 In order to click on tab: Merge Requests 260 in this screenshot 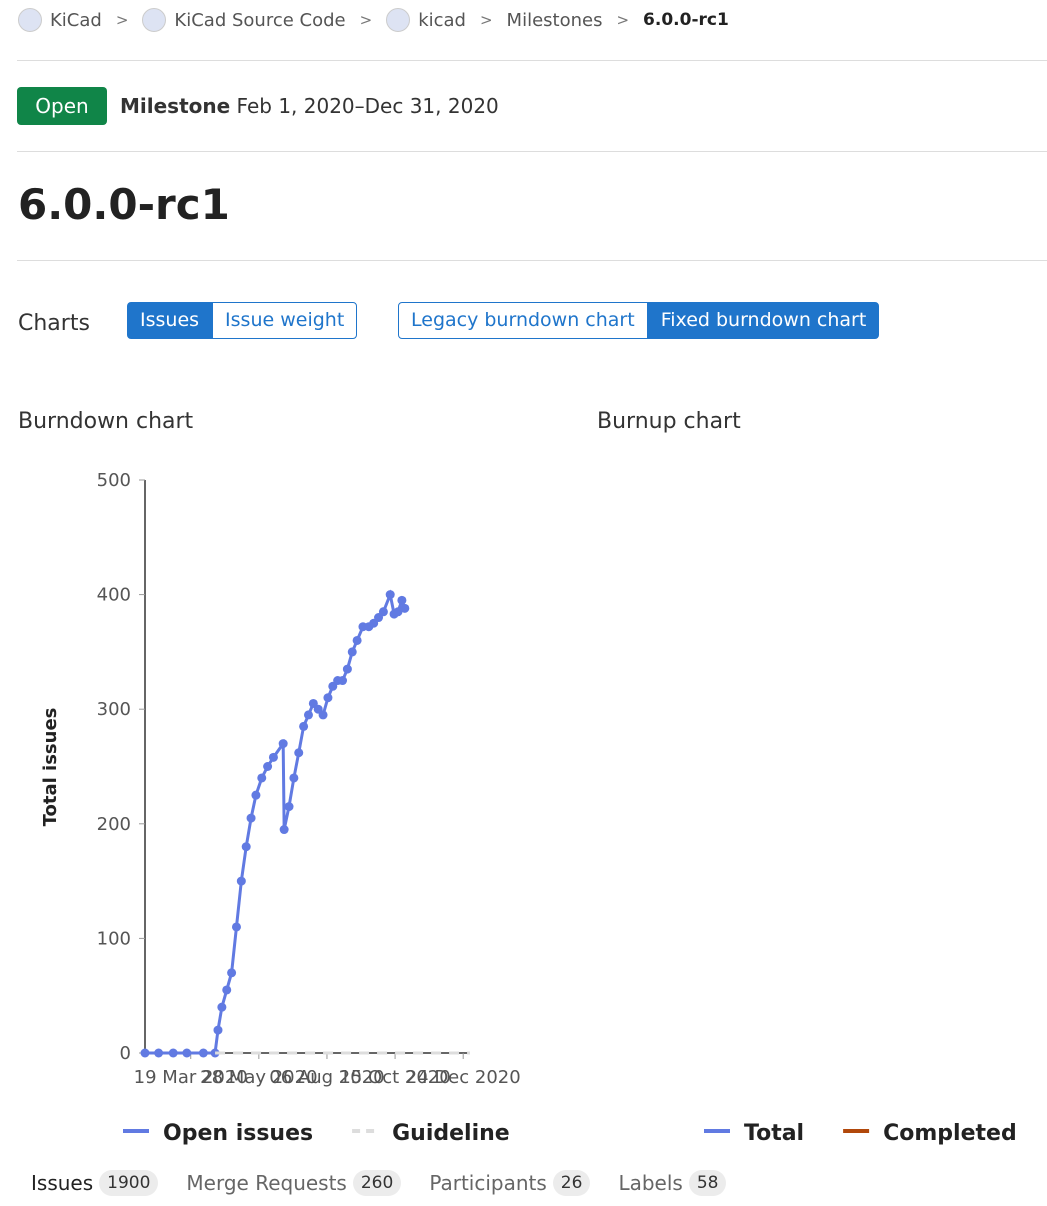, I will do `click(294, 1183)`.